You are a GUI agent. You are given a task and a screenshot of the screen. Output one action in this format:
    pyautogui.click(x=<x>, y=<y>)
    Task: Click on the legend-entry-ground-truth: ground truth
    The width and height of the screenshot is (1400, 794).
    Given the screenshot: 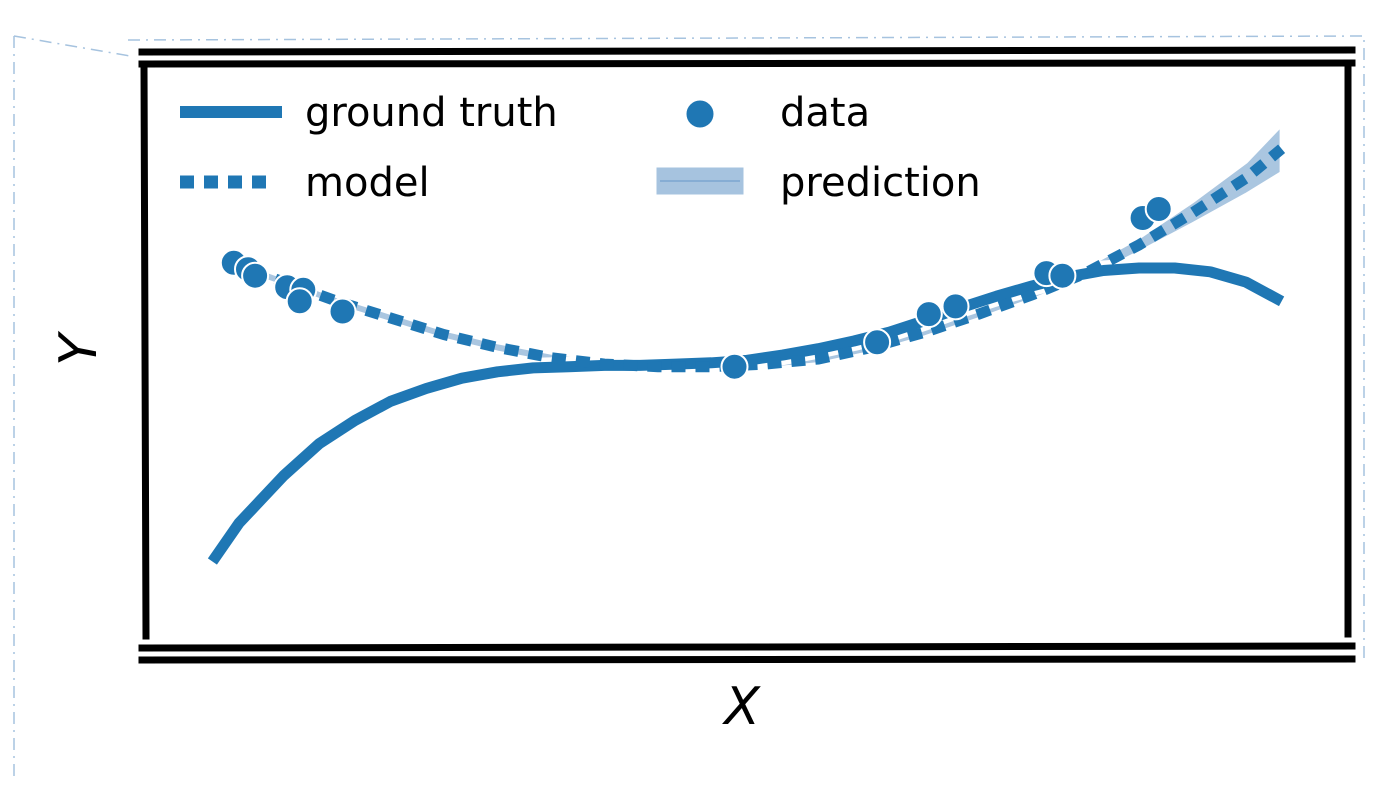 What is the action you would take?
    pyautogui.click(x=366, y=113)
    